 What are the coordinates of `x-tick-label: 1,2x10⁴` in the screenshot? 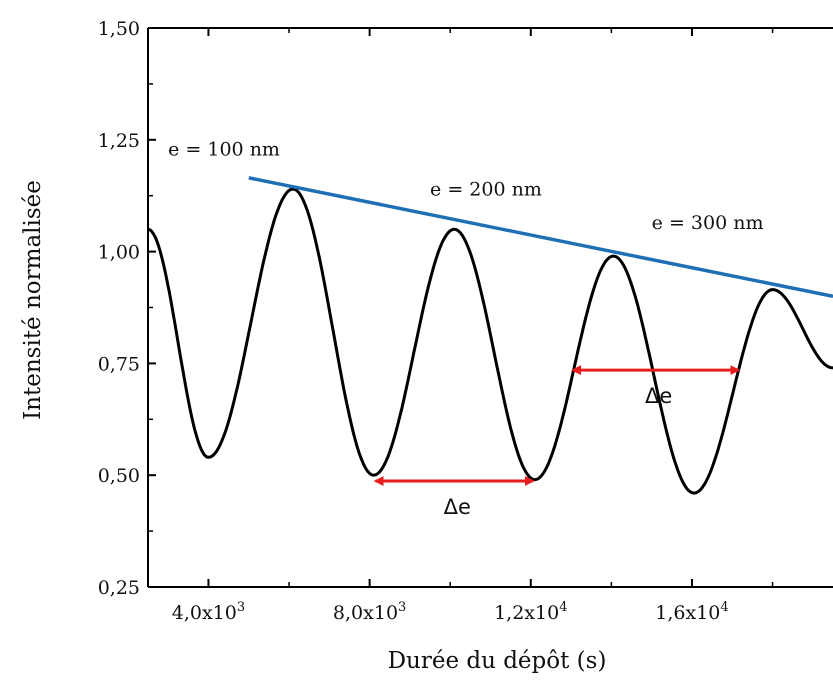 It's located at (530, 612).